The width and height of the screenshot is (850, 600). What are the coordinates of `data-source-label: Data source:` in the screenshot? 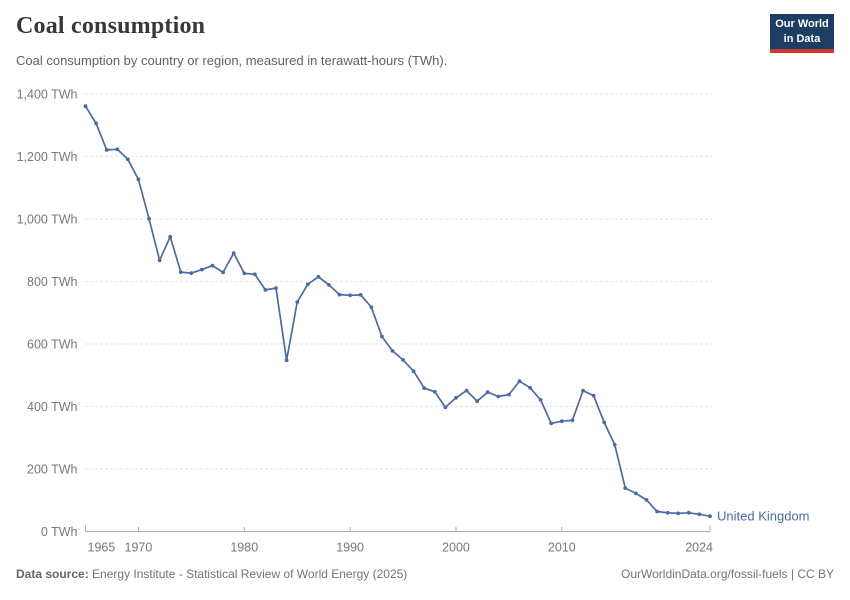 It's located at (52, 574).